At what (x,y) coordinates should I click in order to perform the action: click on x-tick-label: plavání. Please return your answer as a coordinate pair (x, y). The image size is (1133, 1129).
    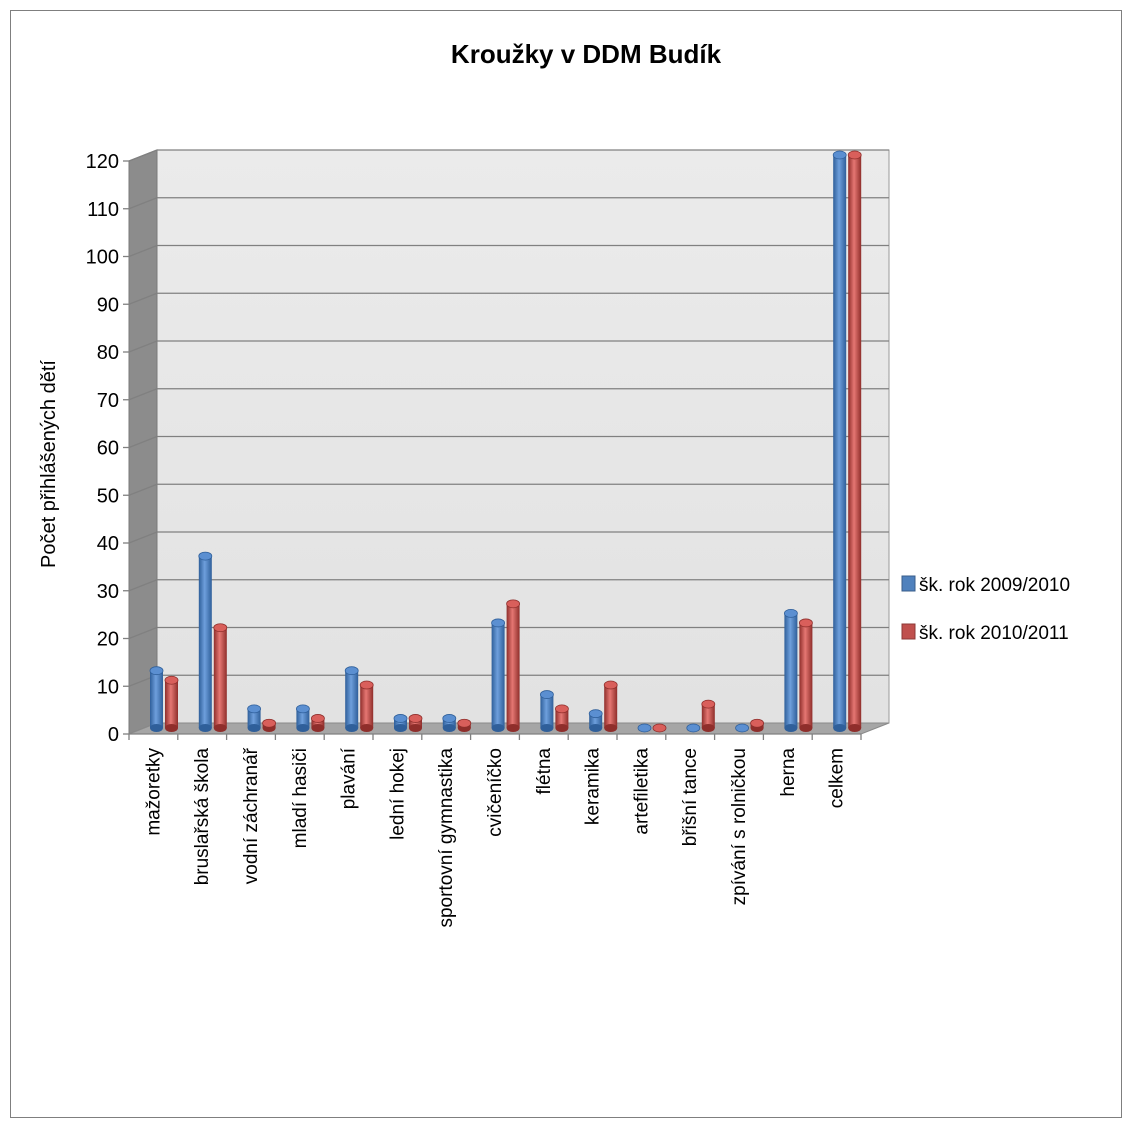
    Looking at the image, I should click on (349, 778).